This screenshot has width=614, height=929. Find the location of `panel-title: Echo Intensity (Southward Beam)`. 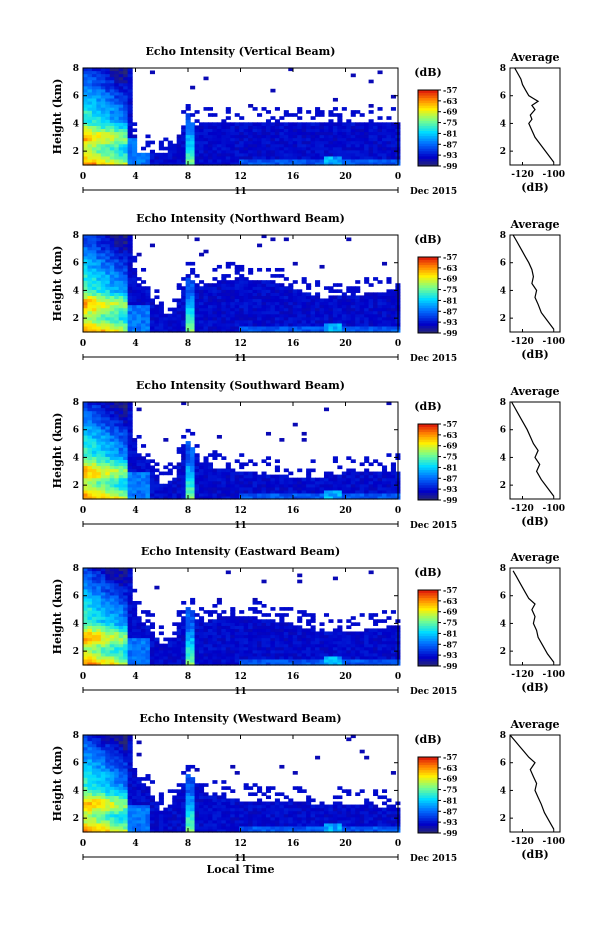

panel-title: Echo Intensity (Southward Beam) is located at coordinates (240, 385).